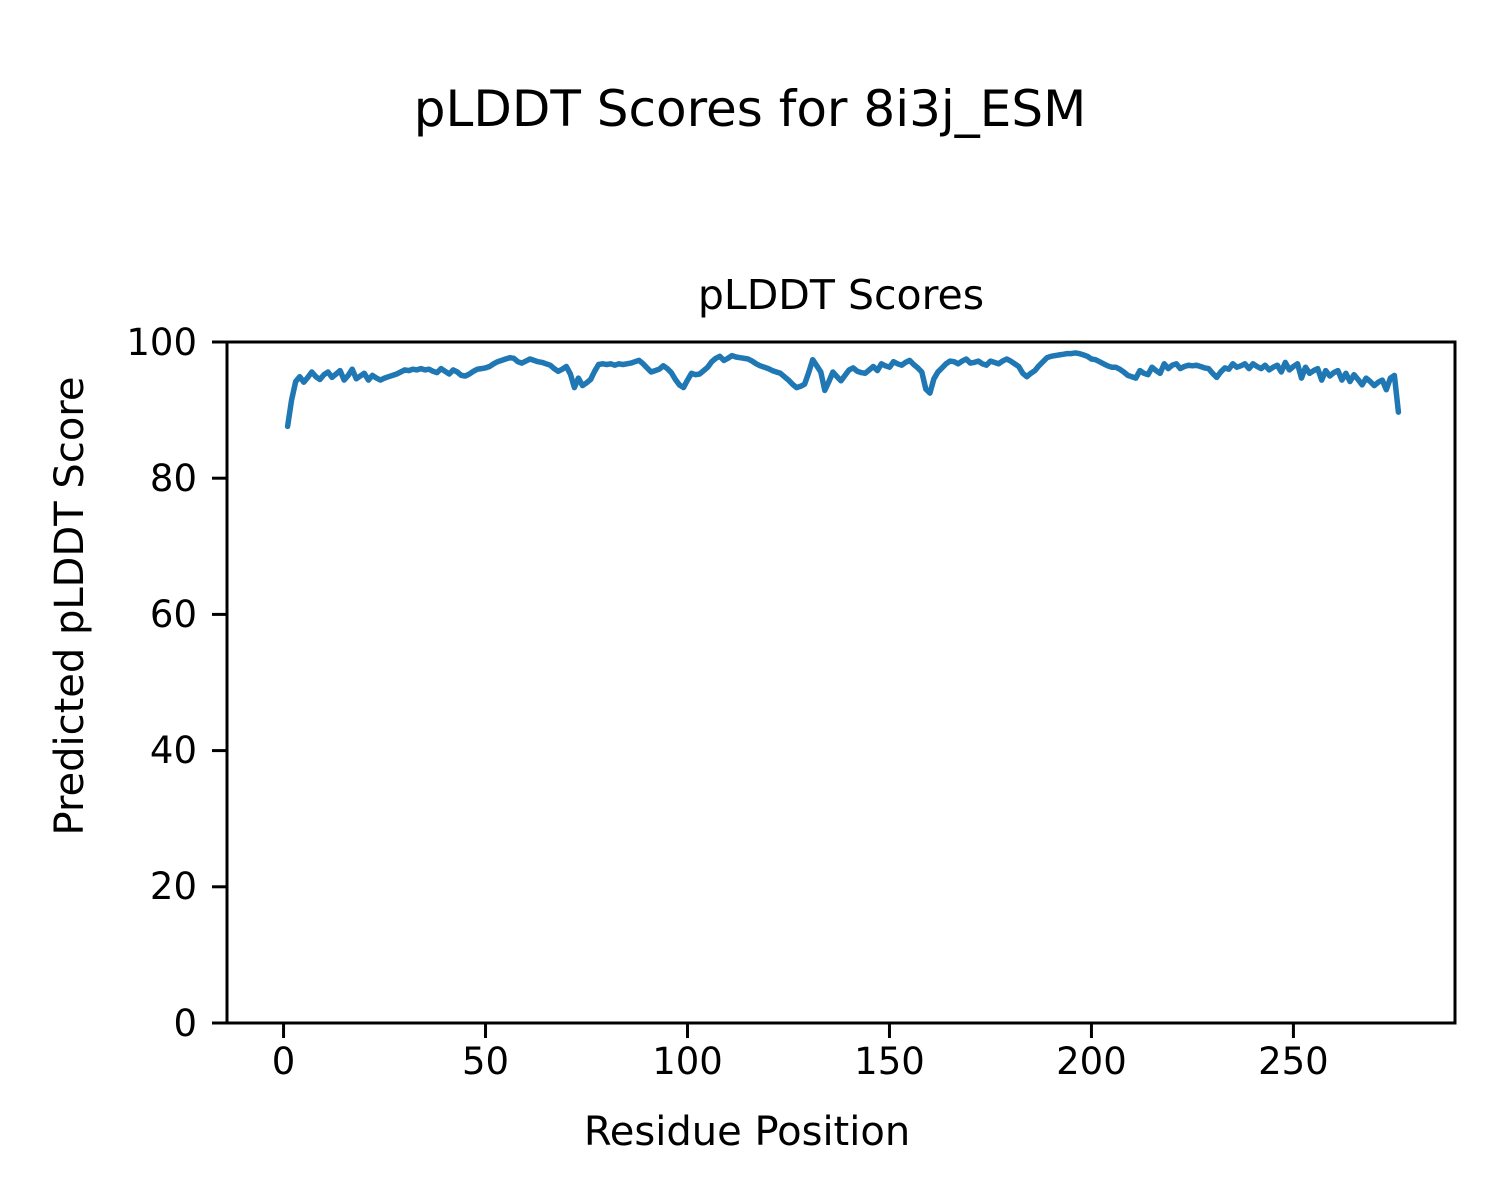  Describe the element at coordinates (173, 887) in the screenshot. I see `y-tick-label: 20` at that location.